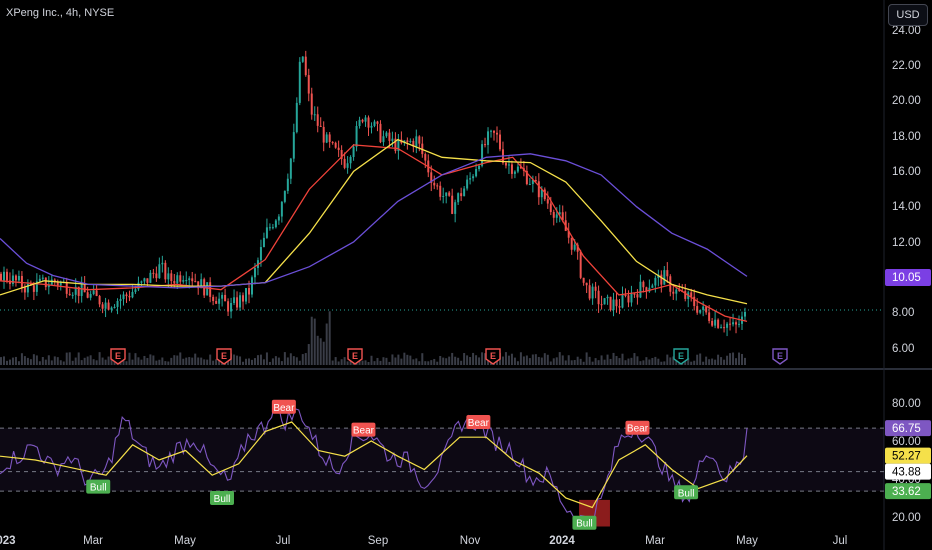 Image resolution: width=932 pixels, height=550 pixels. Describe the element at coordinates (906, 518) in the screenshot. I see `rsi-tick-label: 20.00` at that location.